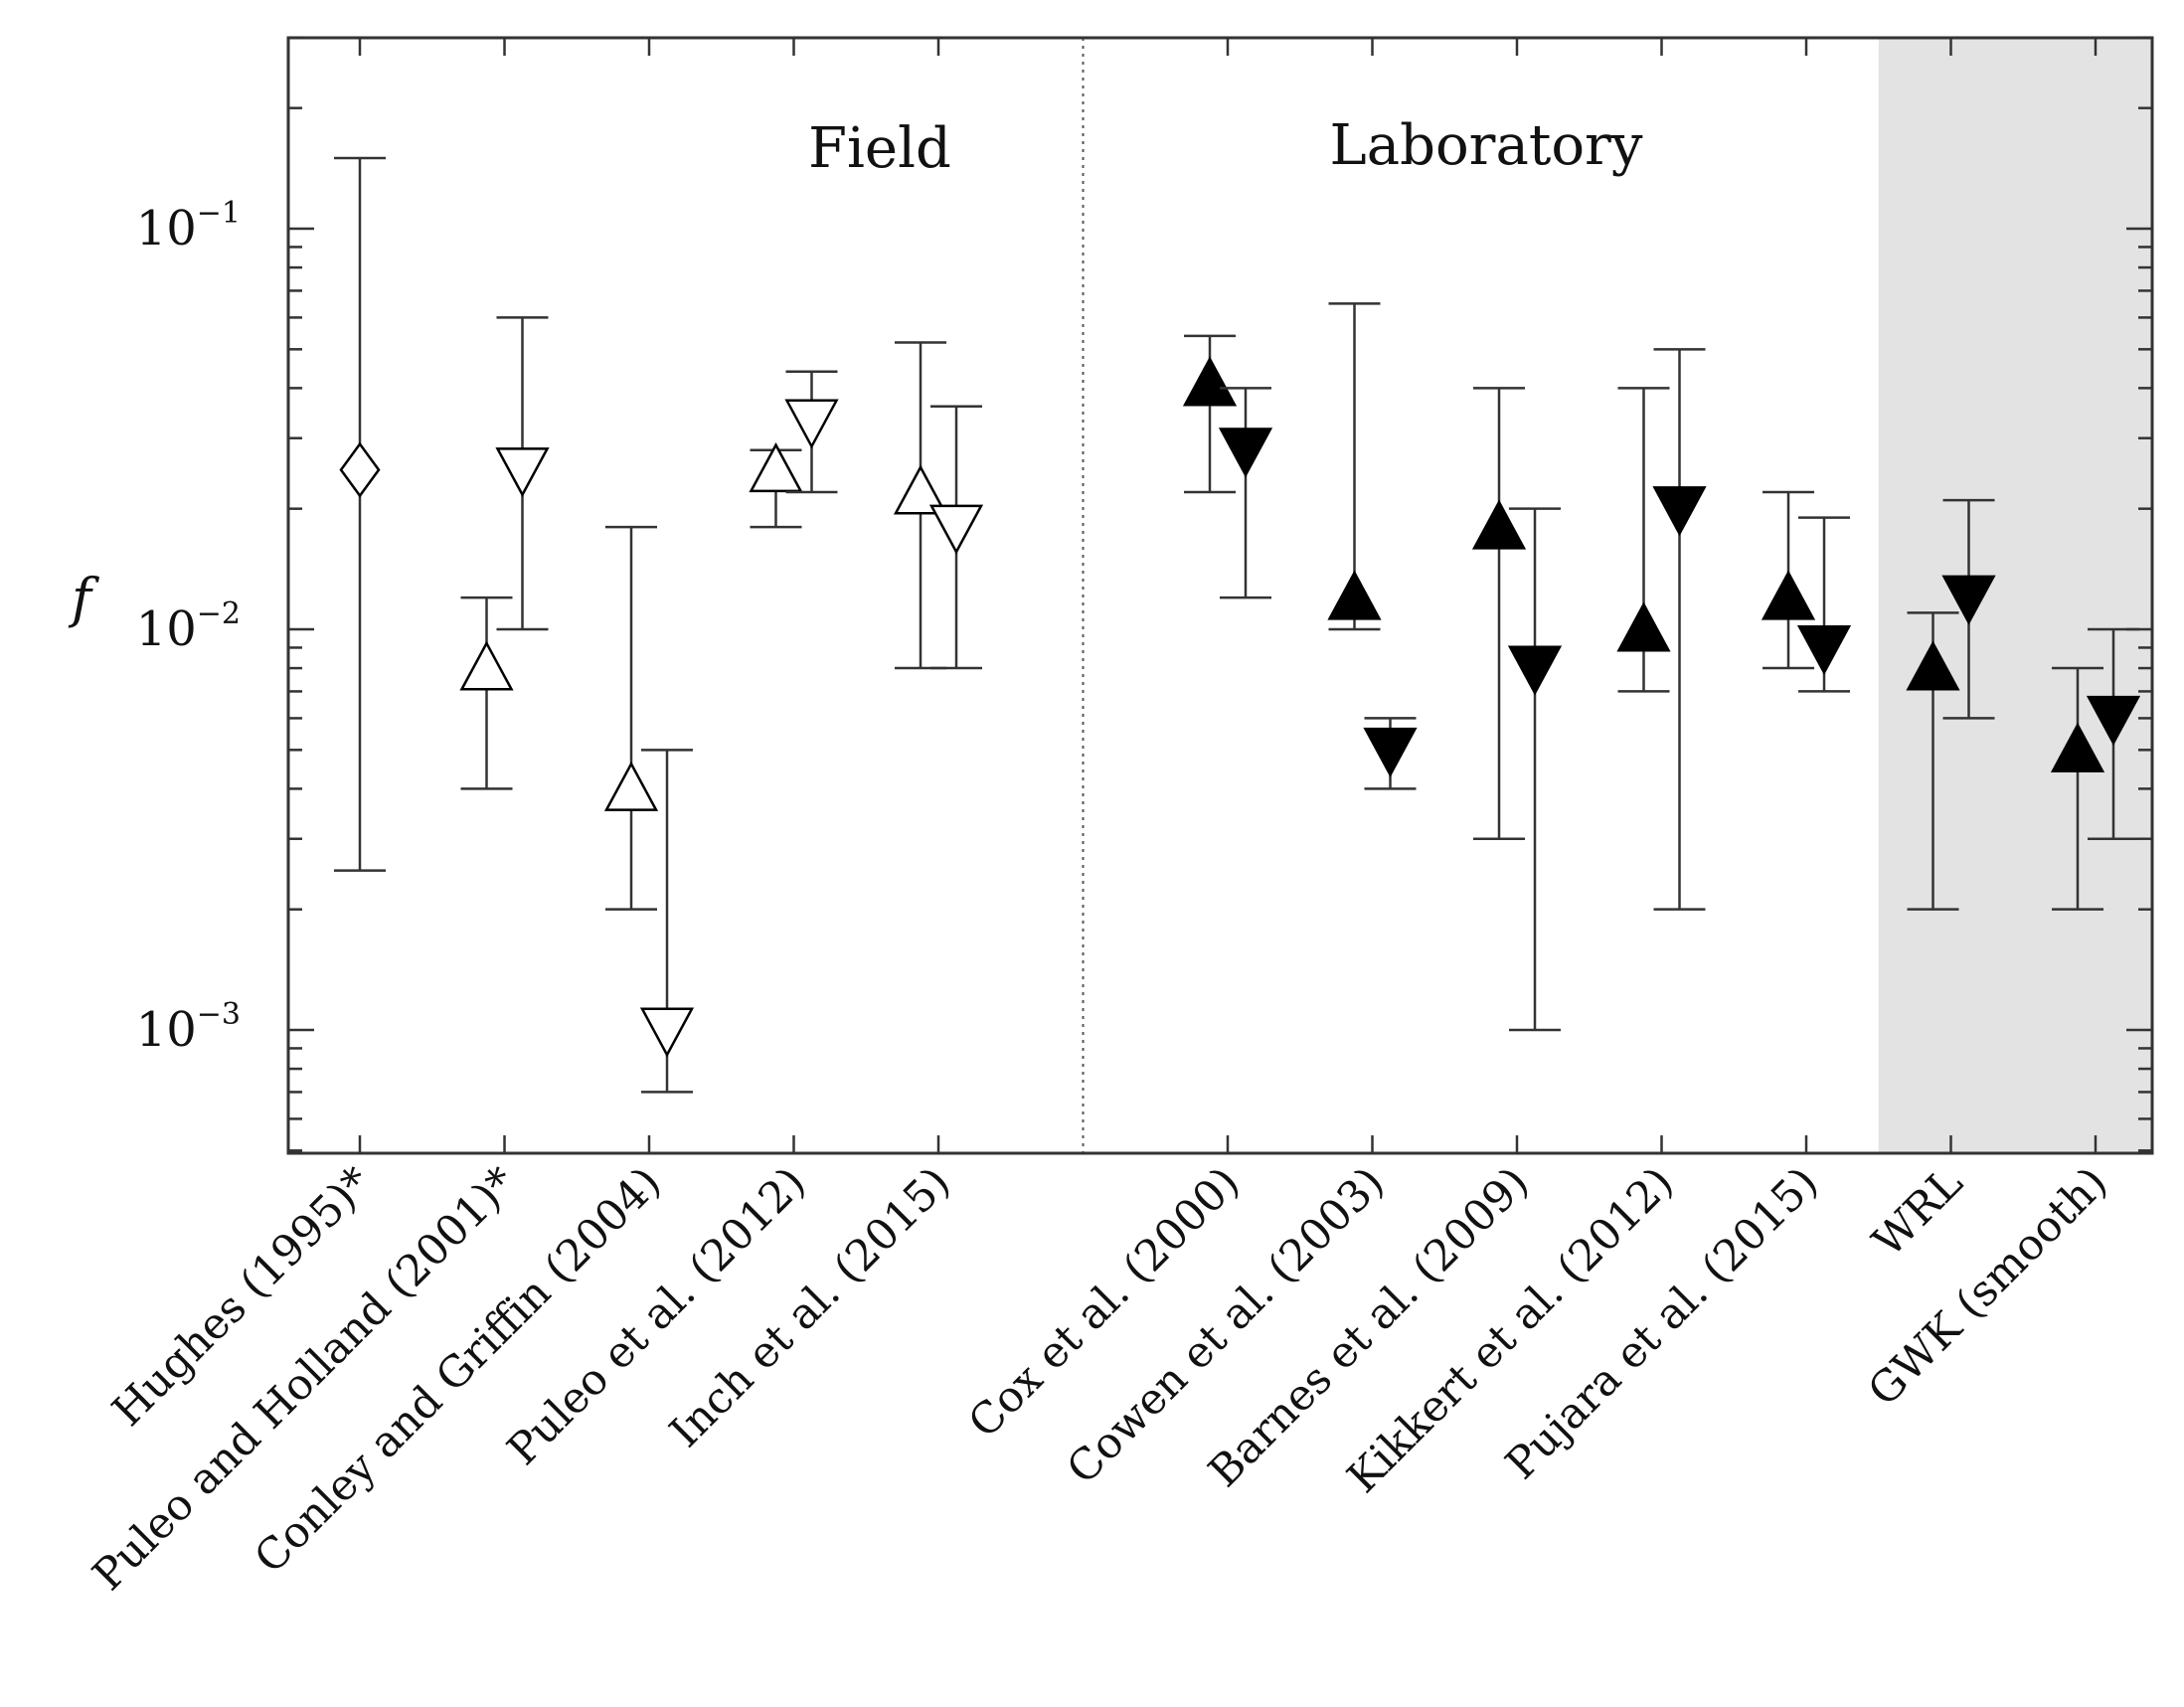 Image resolution: width=2184 pixels, height=1707 pixels. I want to click on marker-wrl-down, so click(1968, 600).